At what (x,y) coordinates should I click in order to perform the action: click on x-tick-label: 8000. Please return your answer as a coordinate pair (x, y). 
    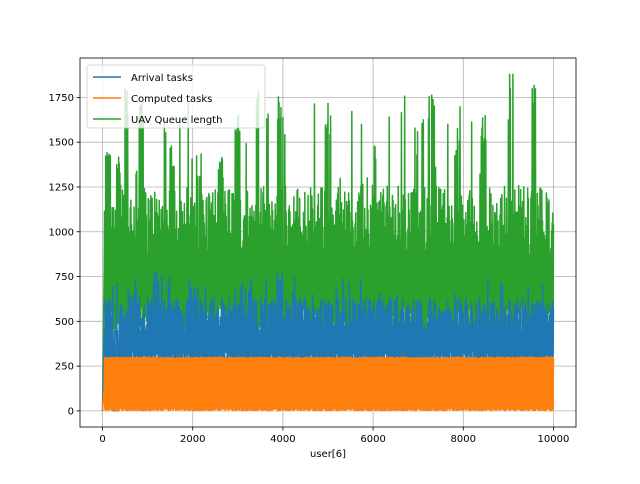
    Looking at the image, I should click on (463, 439).